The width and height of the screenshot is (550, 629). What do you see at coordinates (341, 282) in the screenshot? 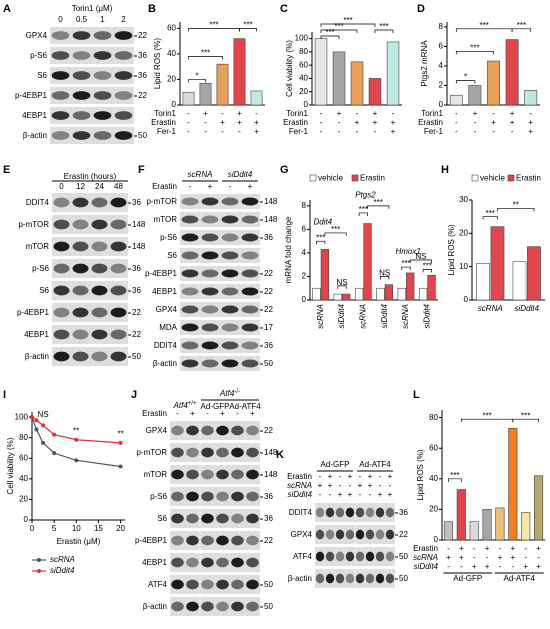
I see `significance-label: NS` at bounding box center [341, 282].